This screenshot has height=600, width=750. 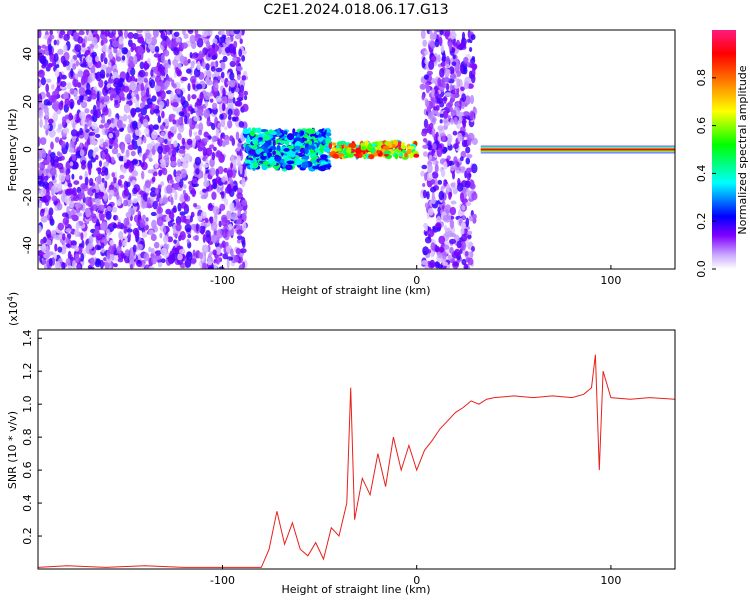 What do you see at coordinates (610, 280) in the screenshot?
I see `spectrogram-x-tick-label: 100` at bounding box center [610, 280].